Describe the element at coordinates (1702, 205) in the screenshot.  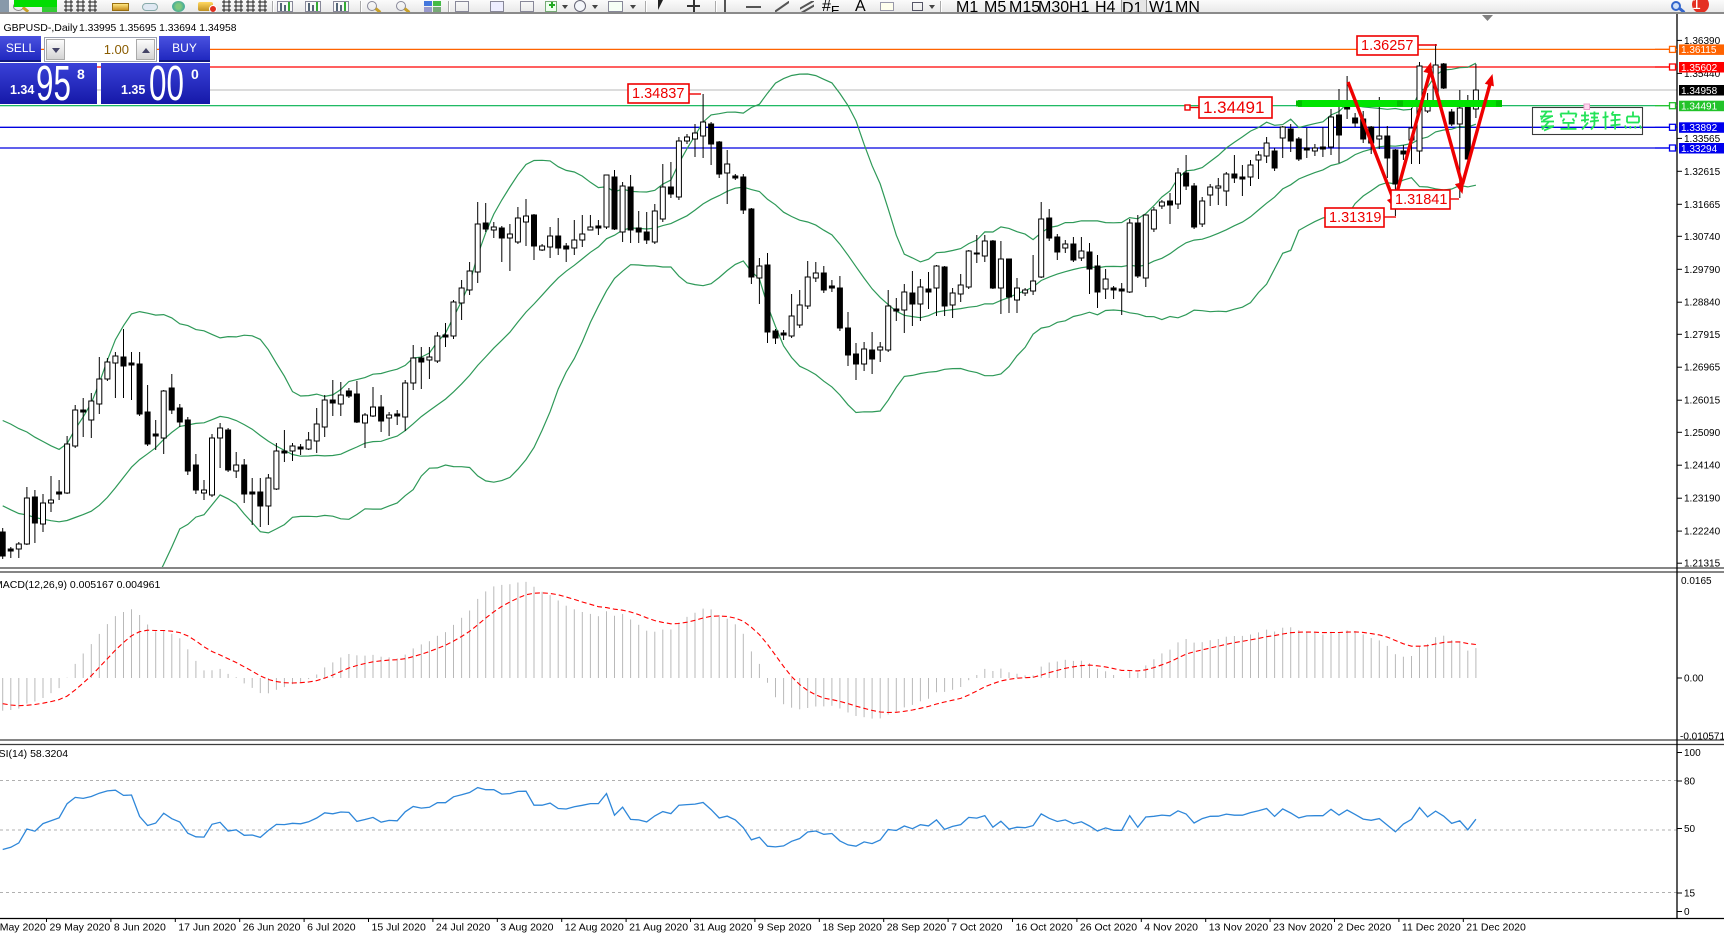
I see `svg-text: 1.31665` at that location.